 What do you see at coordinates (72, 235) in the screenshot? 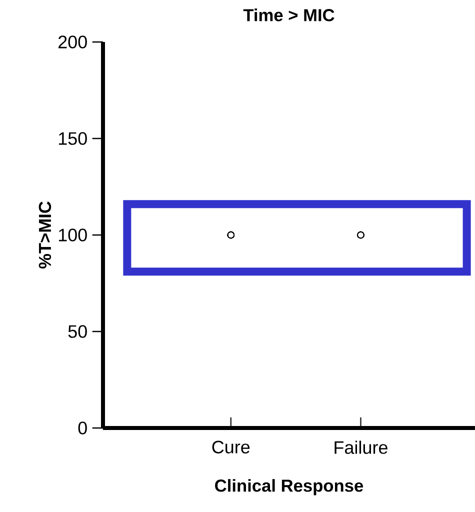
I see `y-tick-label: 100` at bounding box center [72, 235].